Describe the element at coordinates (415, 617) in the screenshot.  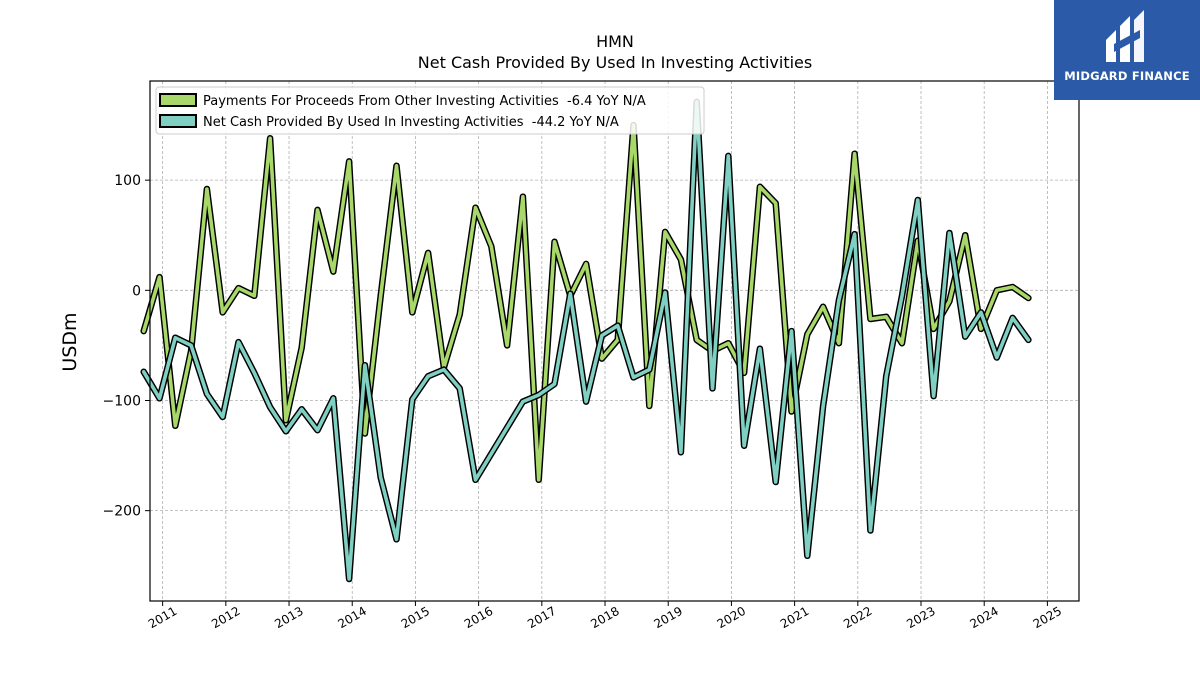
I see `x-tick-label: 2015` at that location.